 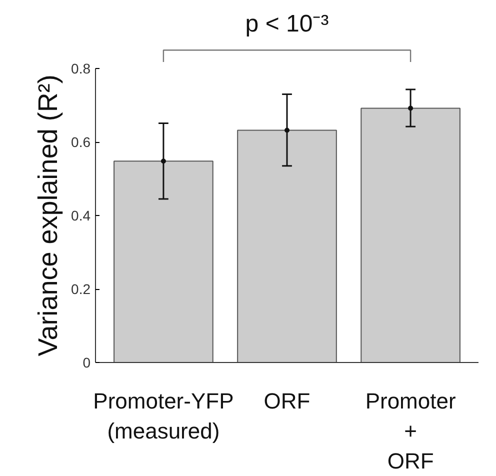 What do you see at coordinates (81, 68) in the screenshot?
I see `y-tick-label: 0.8` at bounding box center [81, 68].